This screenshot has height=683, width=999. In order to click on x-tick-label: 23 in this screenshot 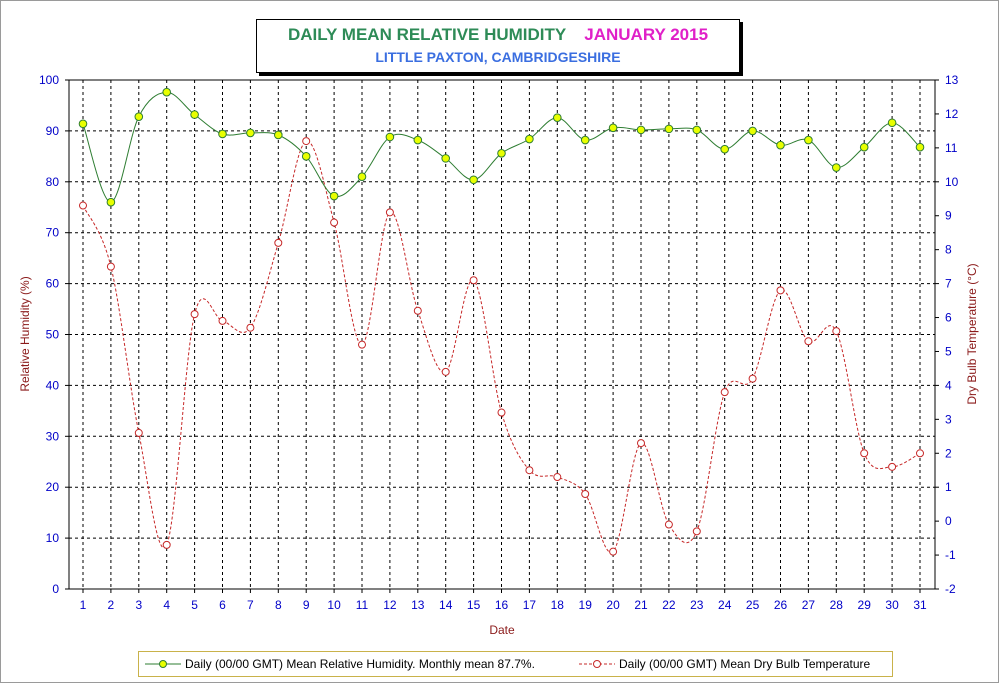, I will do `click(697, 605)`.